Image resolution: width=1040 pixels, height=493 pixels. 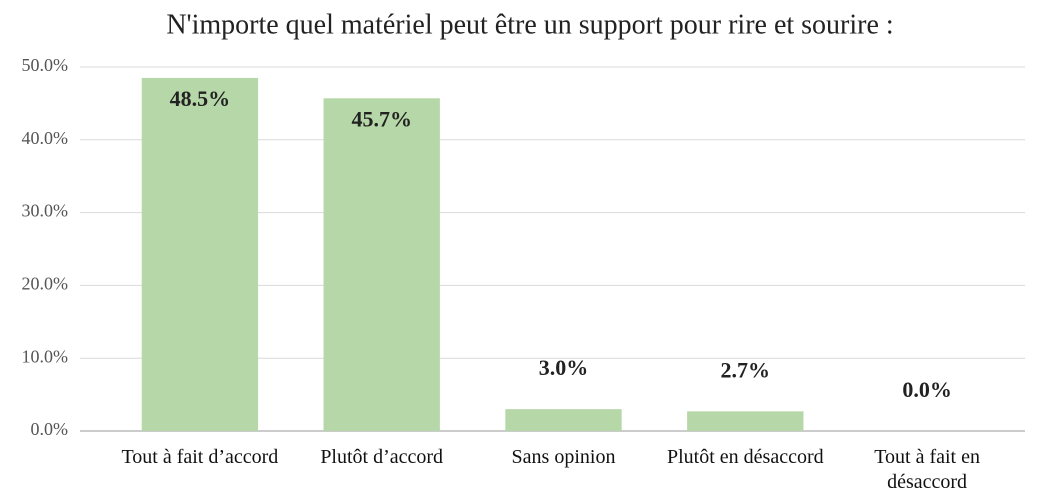 What do you see at coordinates (563, 457) in the screenshot?
I see `x-tick-label: Sans opinion` at bounding box center [563, 457].